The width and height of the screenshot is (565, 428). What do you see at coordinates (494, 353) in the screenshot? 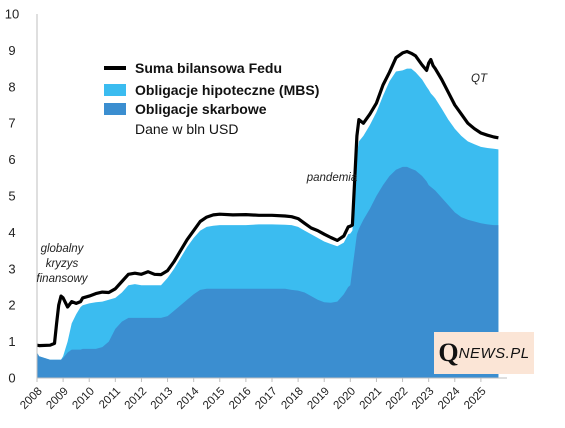
I see `logo-text: NEWS.PL` at bounding box center [494, 353].